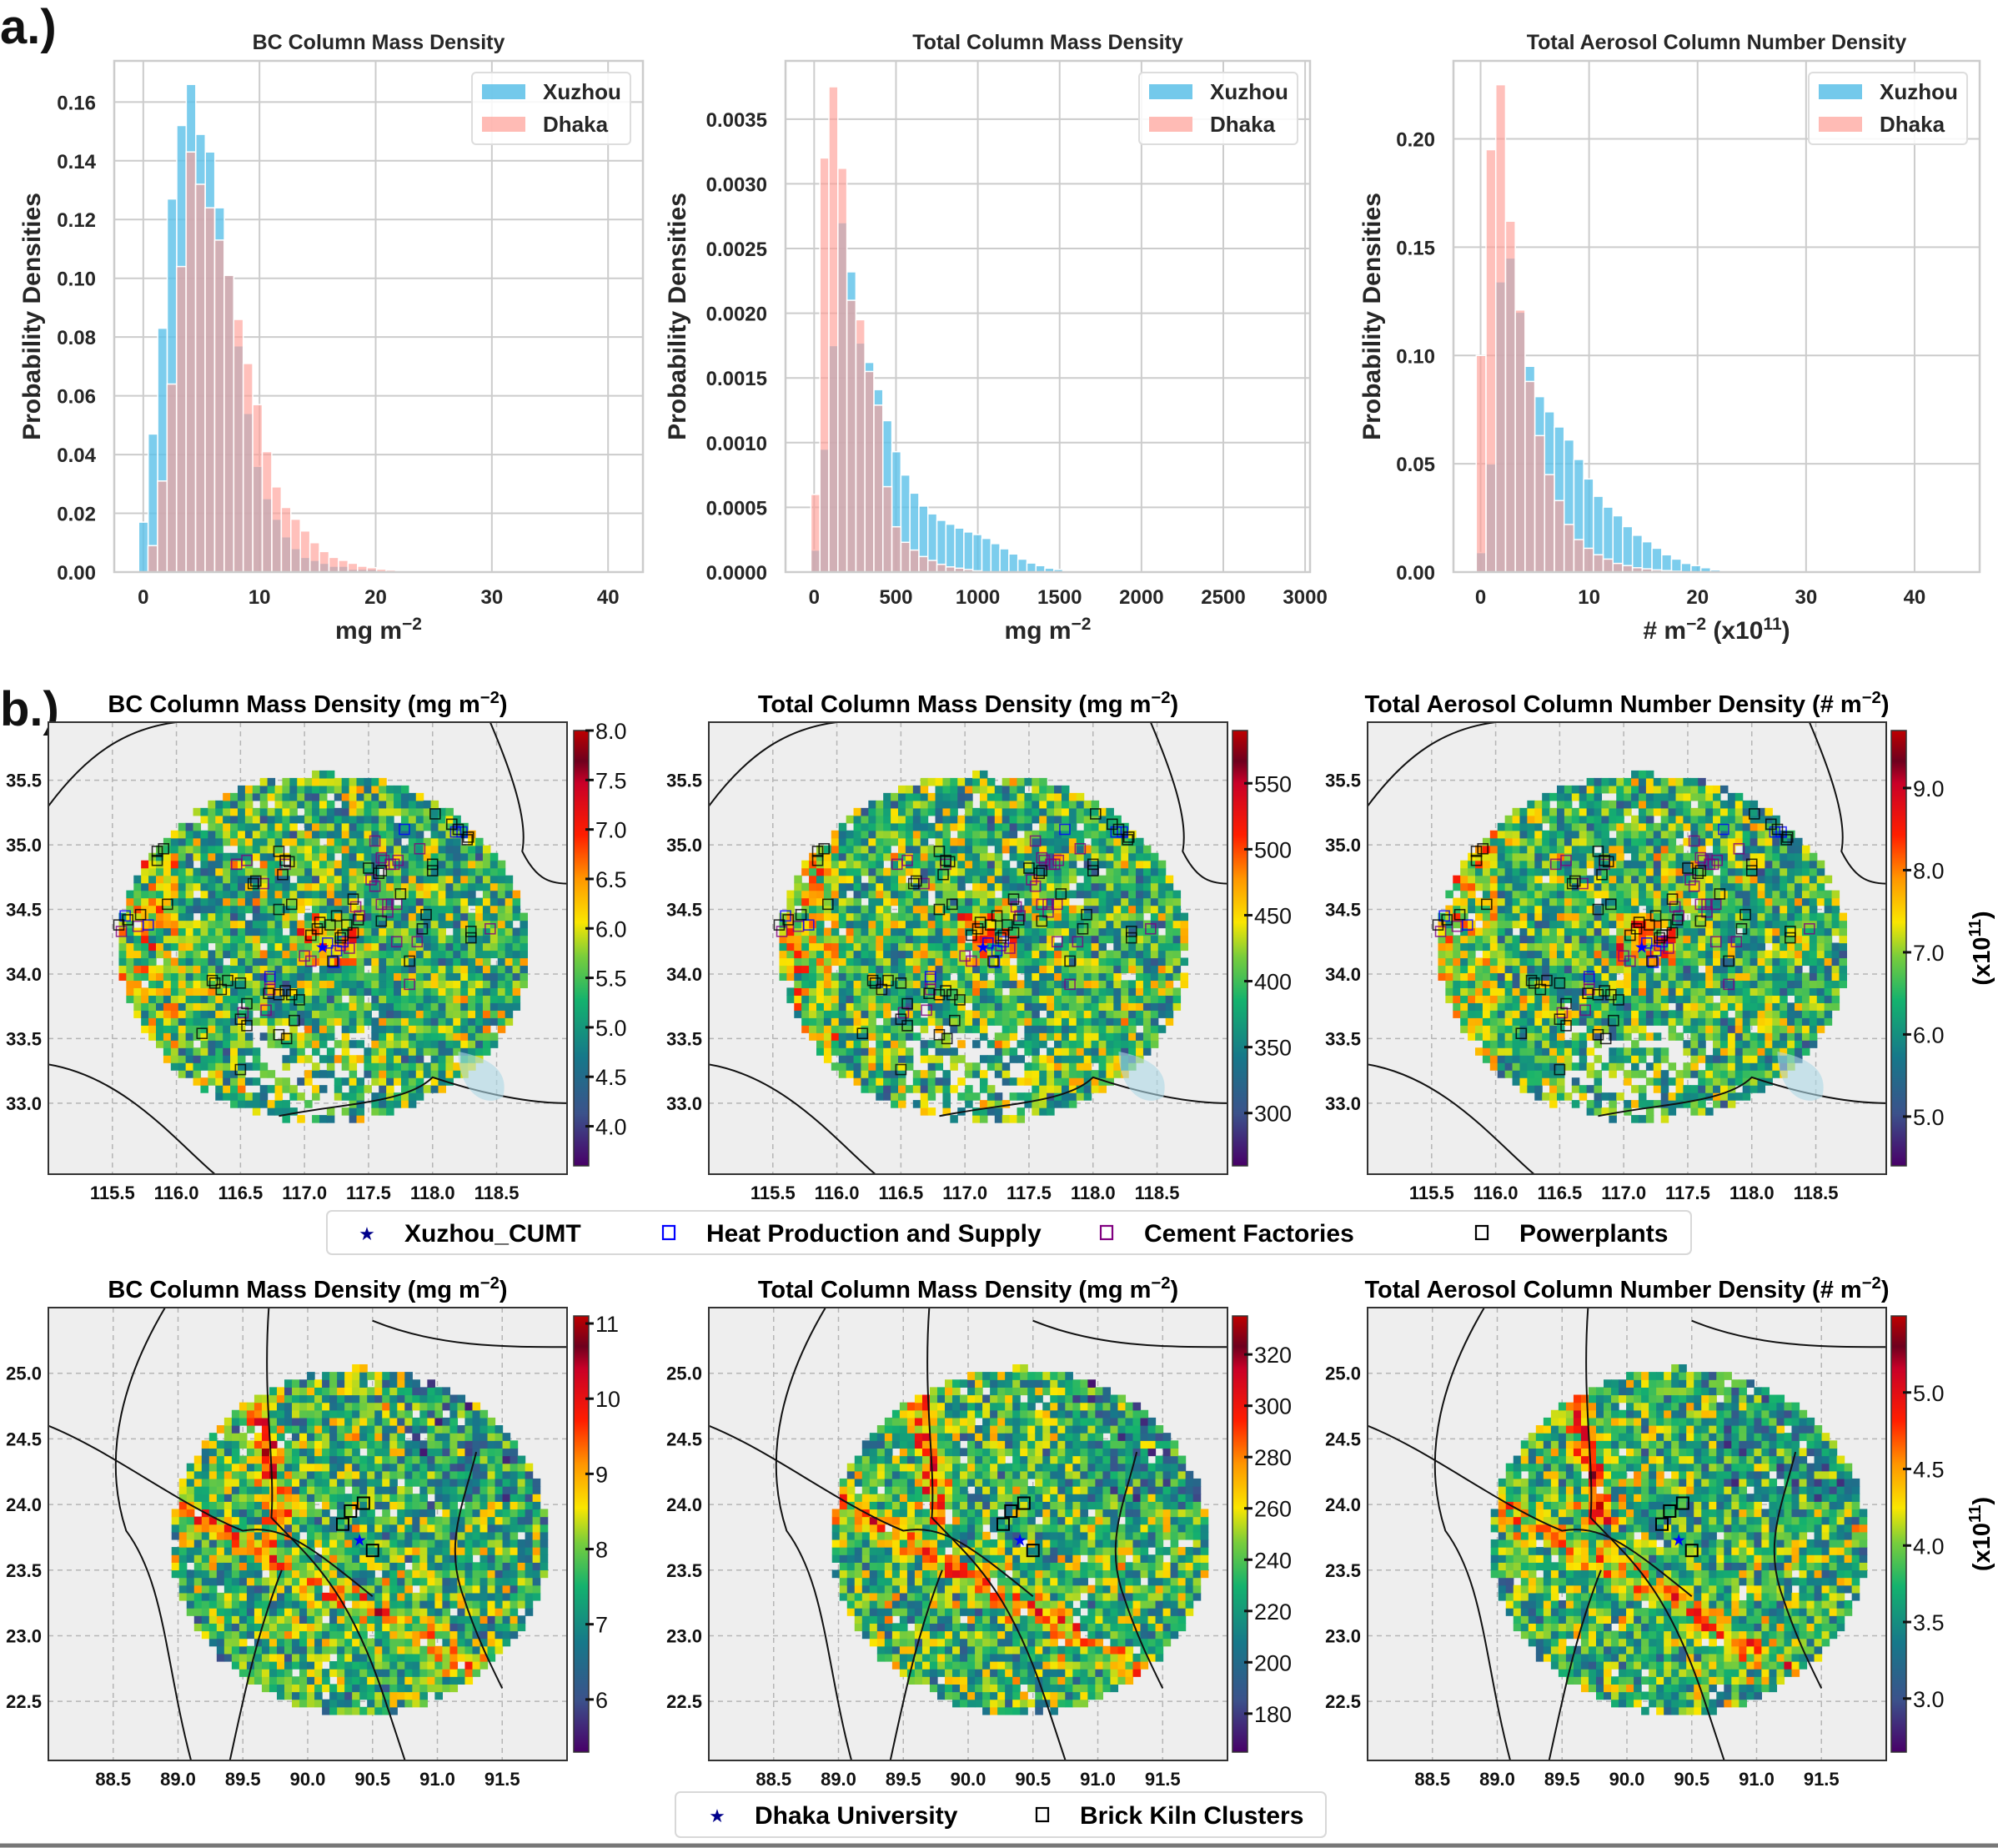 The width and height of the screenshot is (1998, 1848). Describe the element at coordinates (581, 948) in the screenshot. I see `colorbar` at that location.